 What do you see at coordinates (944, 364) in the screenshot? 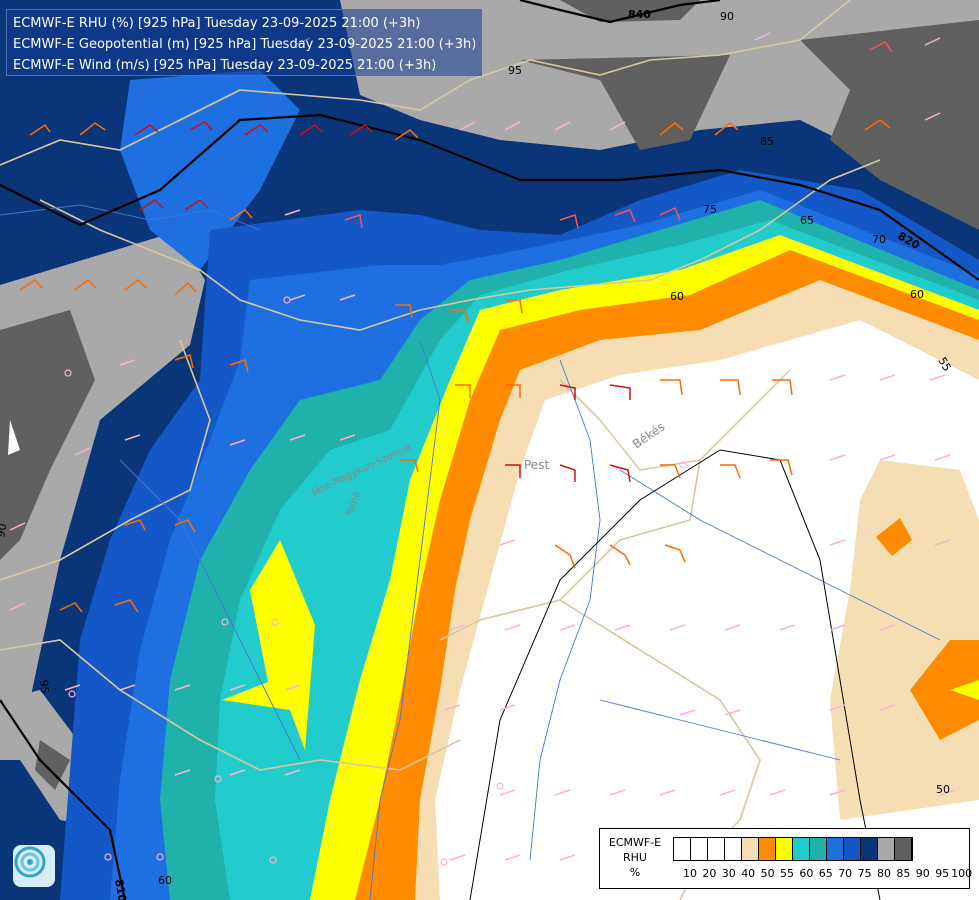
I see `contour-label: 55` at bounding box center [944, 364].